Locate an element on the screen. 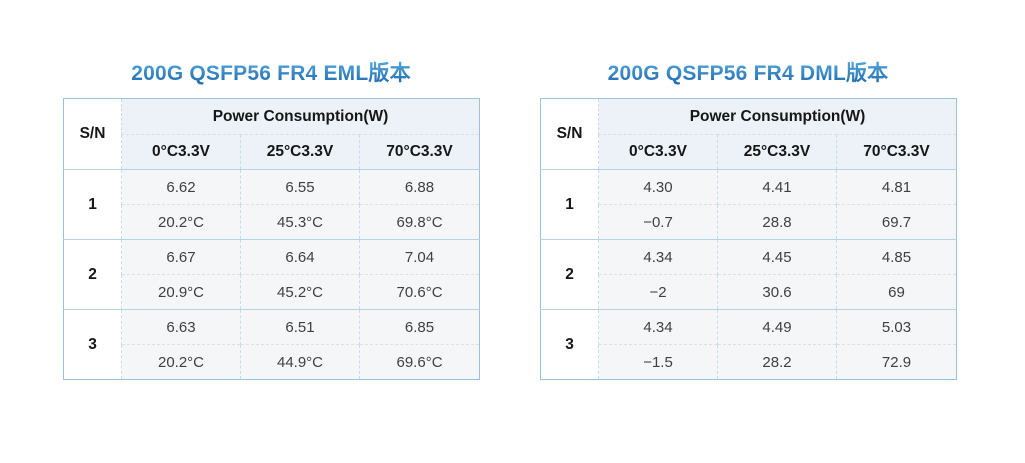 This screenshot has height=463, width=1025. dml-col-header-70c: 70°C3.3V is located at coordinates (896, 152).